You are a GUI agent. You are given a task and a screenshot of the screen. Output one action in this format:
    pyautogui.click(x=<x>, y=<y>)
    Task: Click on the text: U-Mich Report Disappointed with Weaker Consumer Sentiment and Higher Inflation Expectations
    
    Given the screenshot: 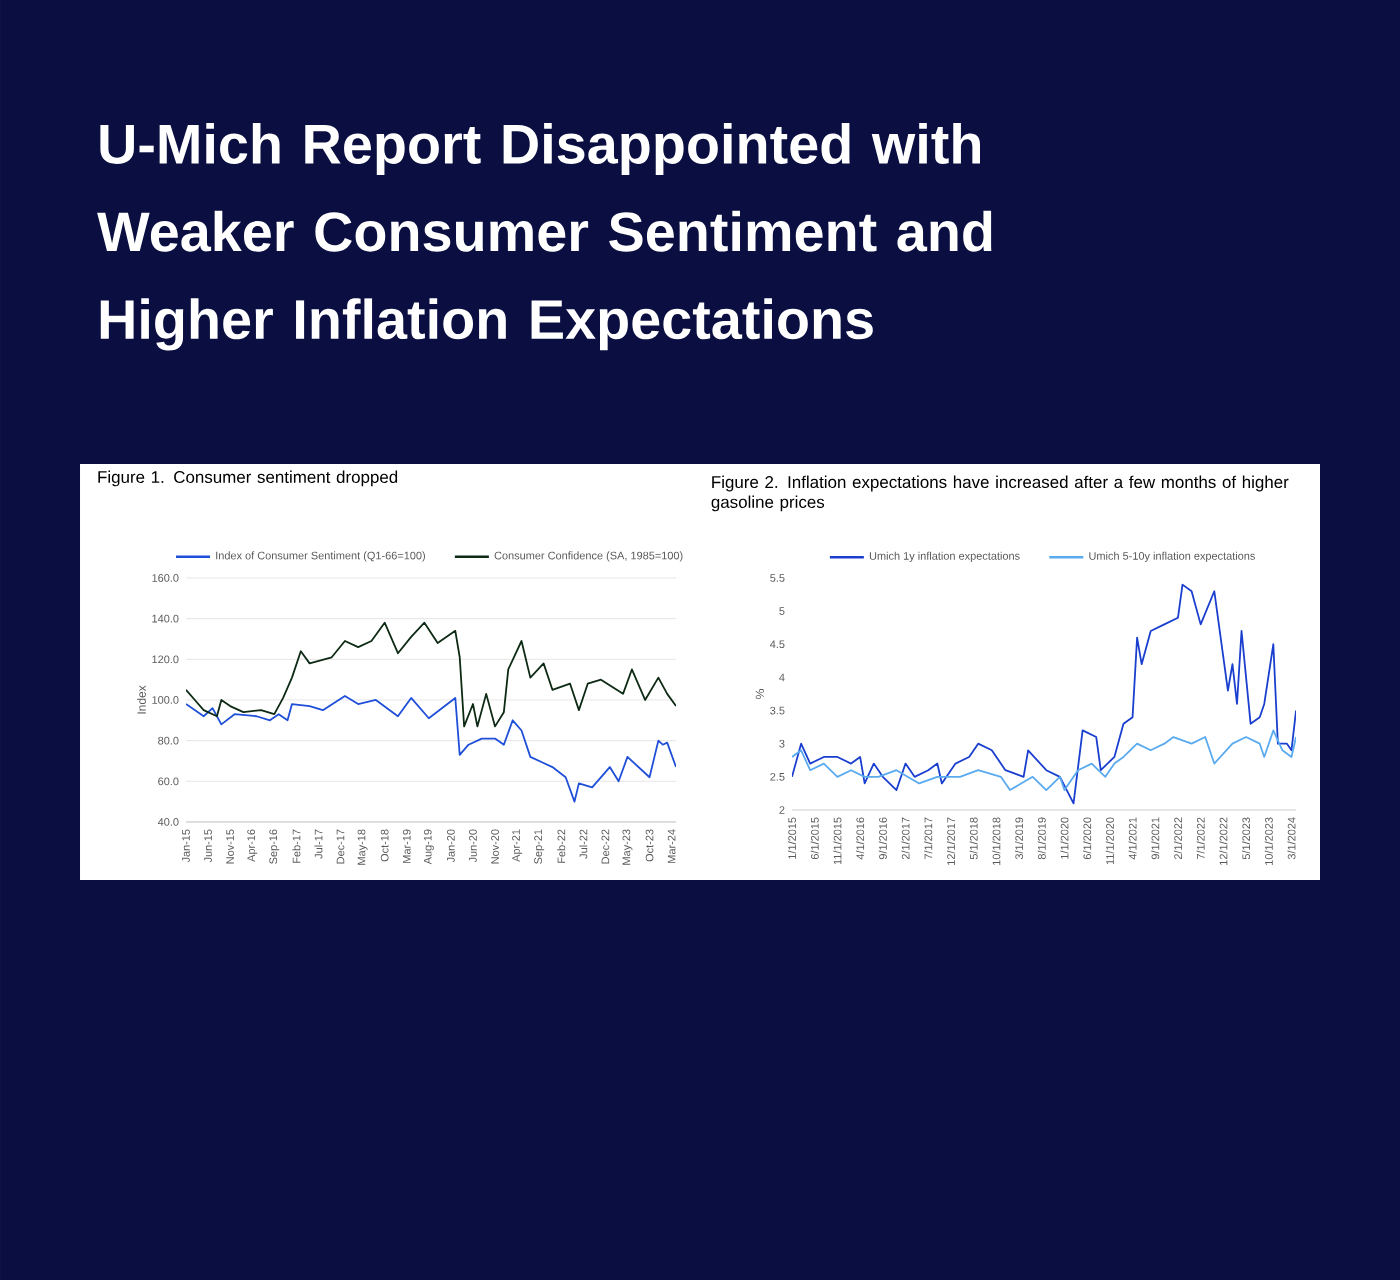 What is the action you would take?
    pyautogui.click(x=544, y=237)
    